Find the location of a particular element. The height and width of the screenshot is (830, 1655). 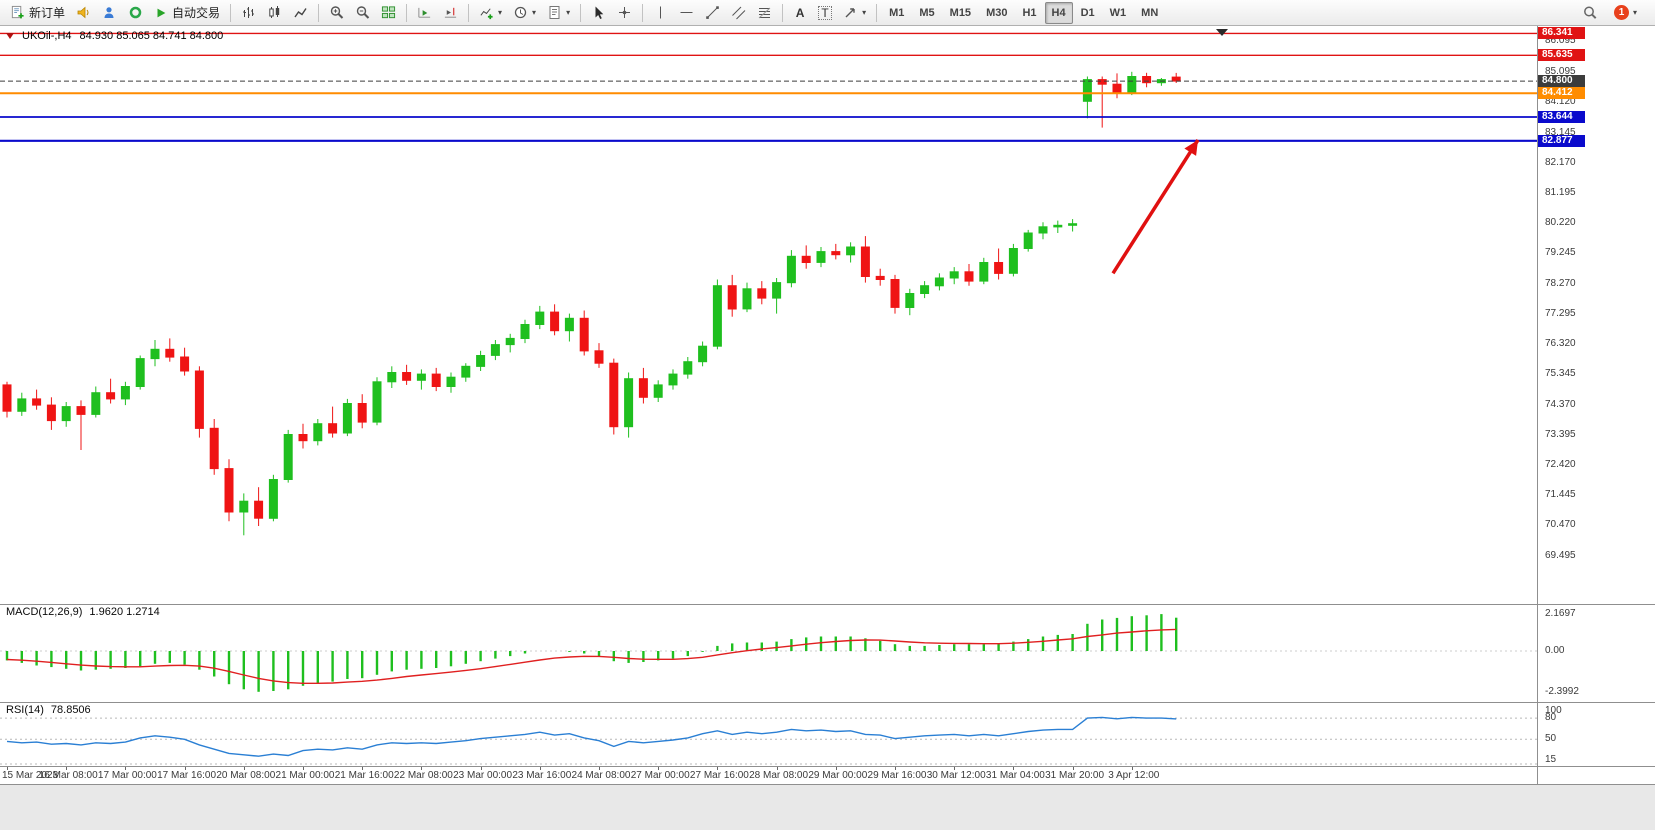

auto-scroll-button is located at coordinates (424, 13).